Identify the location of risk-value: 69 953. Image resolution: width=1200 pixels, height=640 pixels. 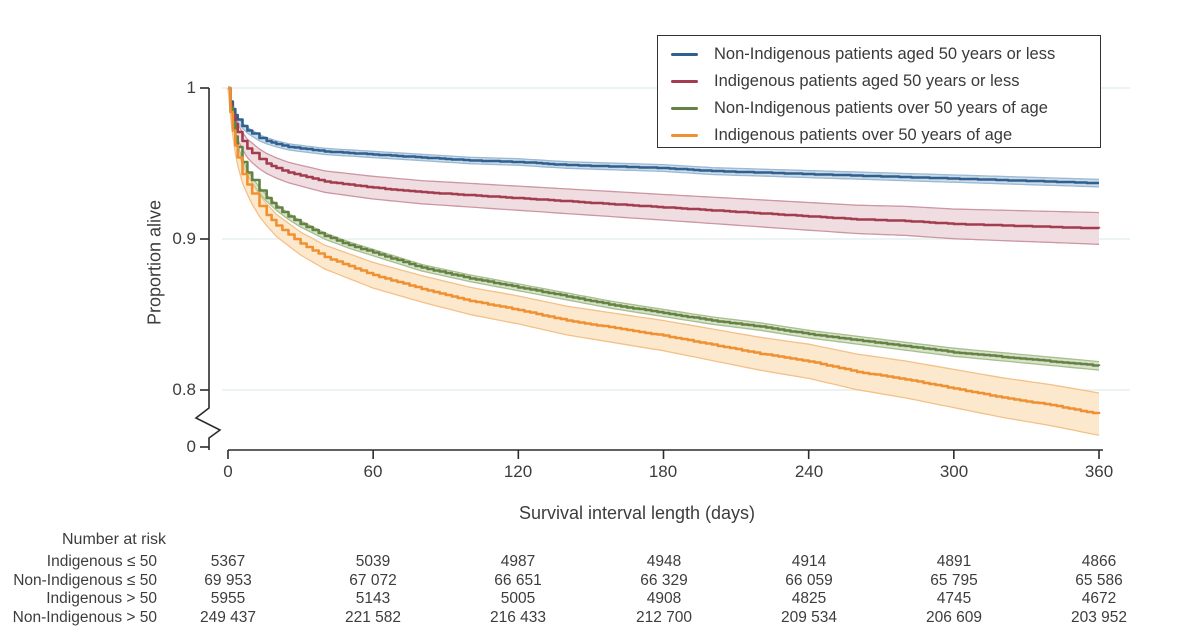
(228, 580).